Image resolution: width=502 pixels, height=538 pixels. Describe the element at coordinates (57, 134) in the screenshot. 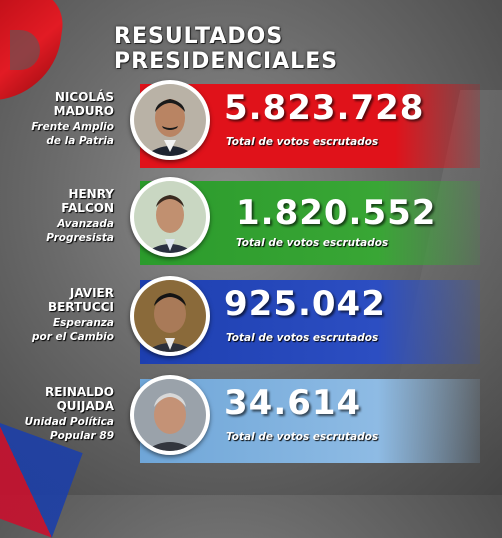

I see `candidate-party: Frente Amplio de la Patria` at that location.